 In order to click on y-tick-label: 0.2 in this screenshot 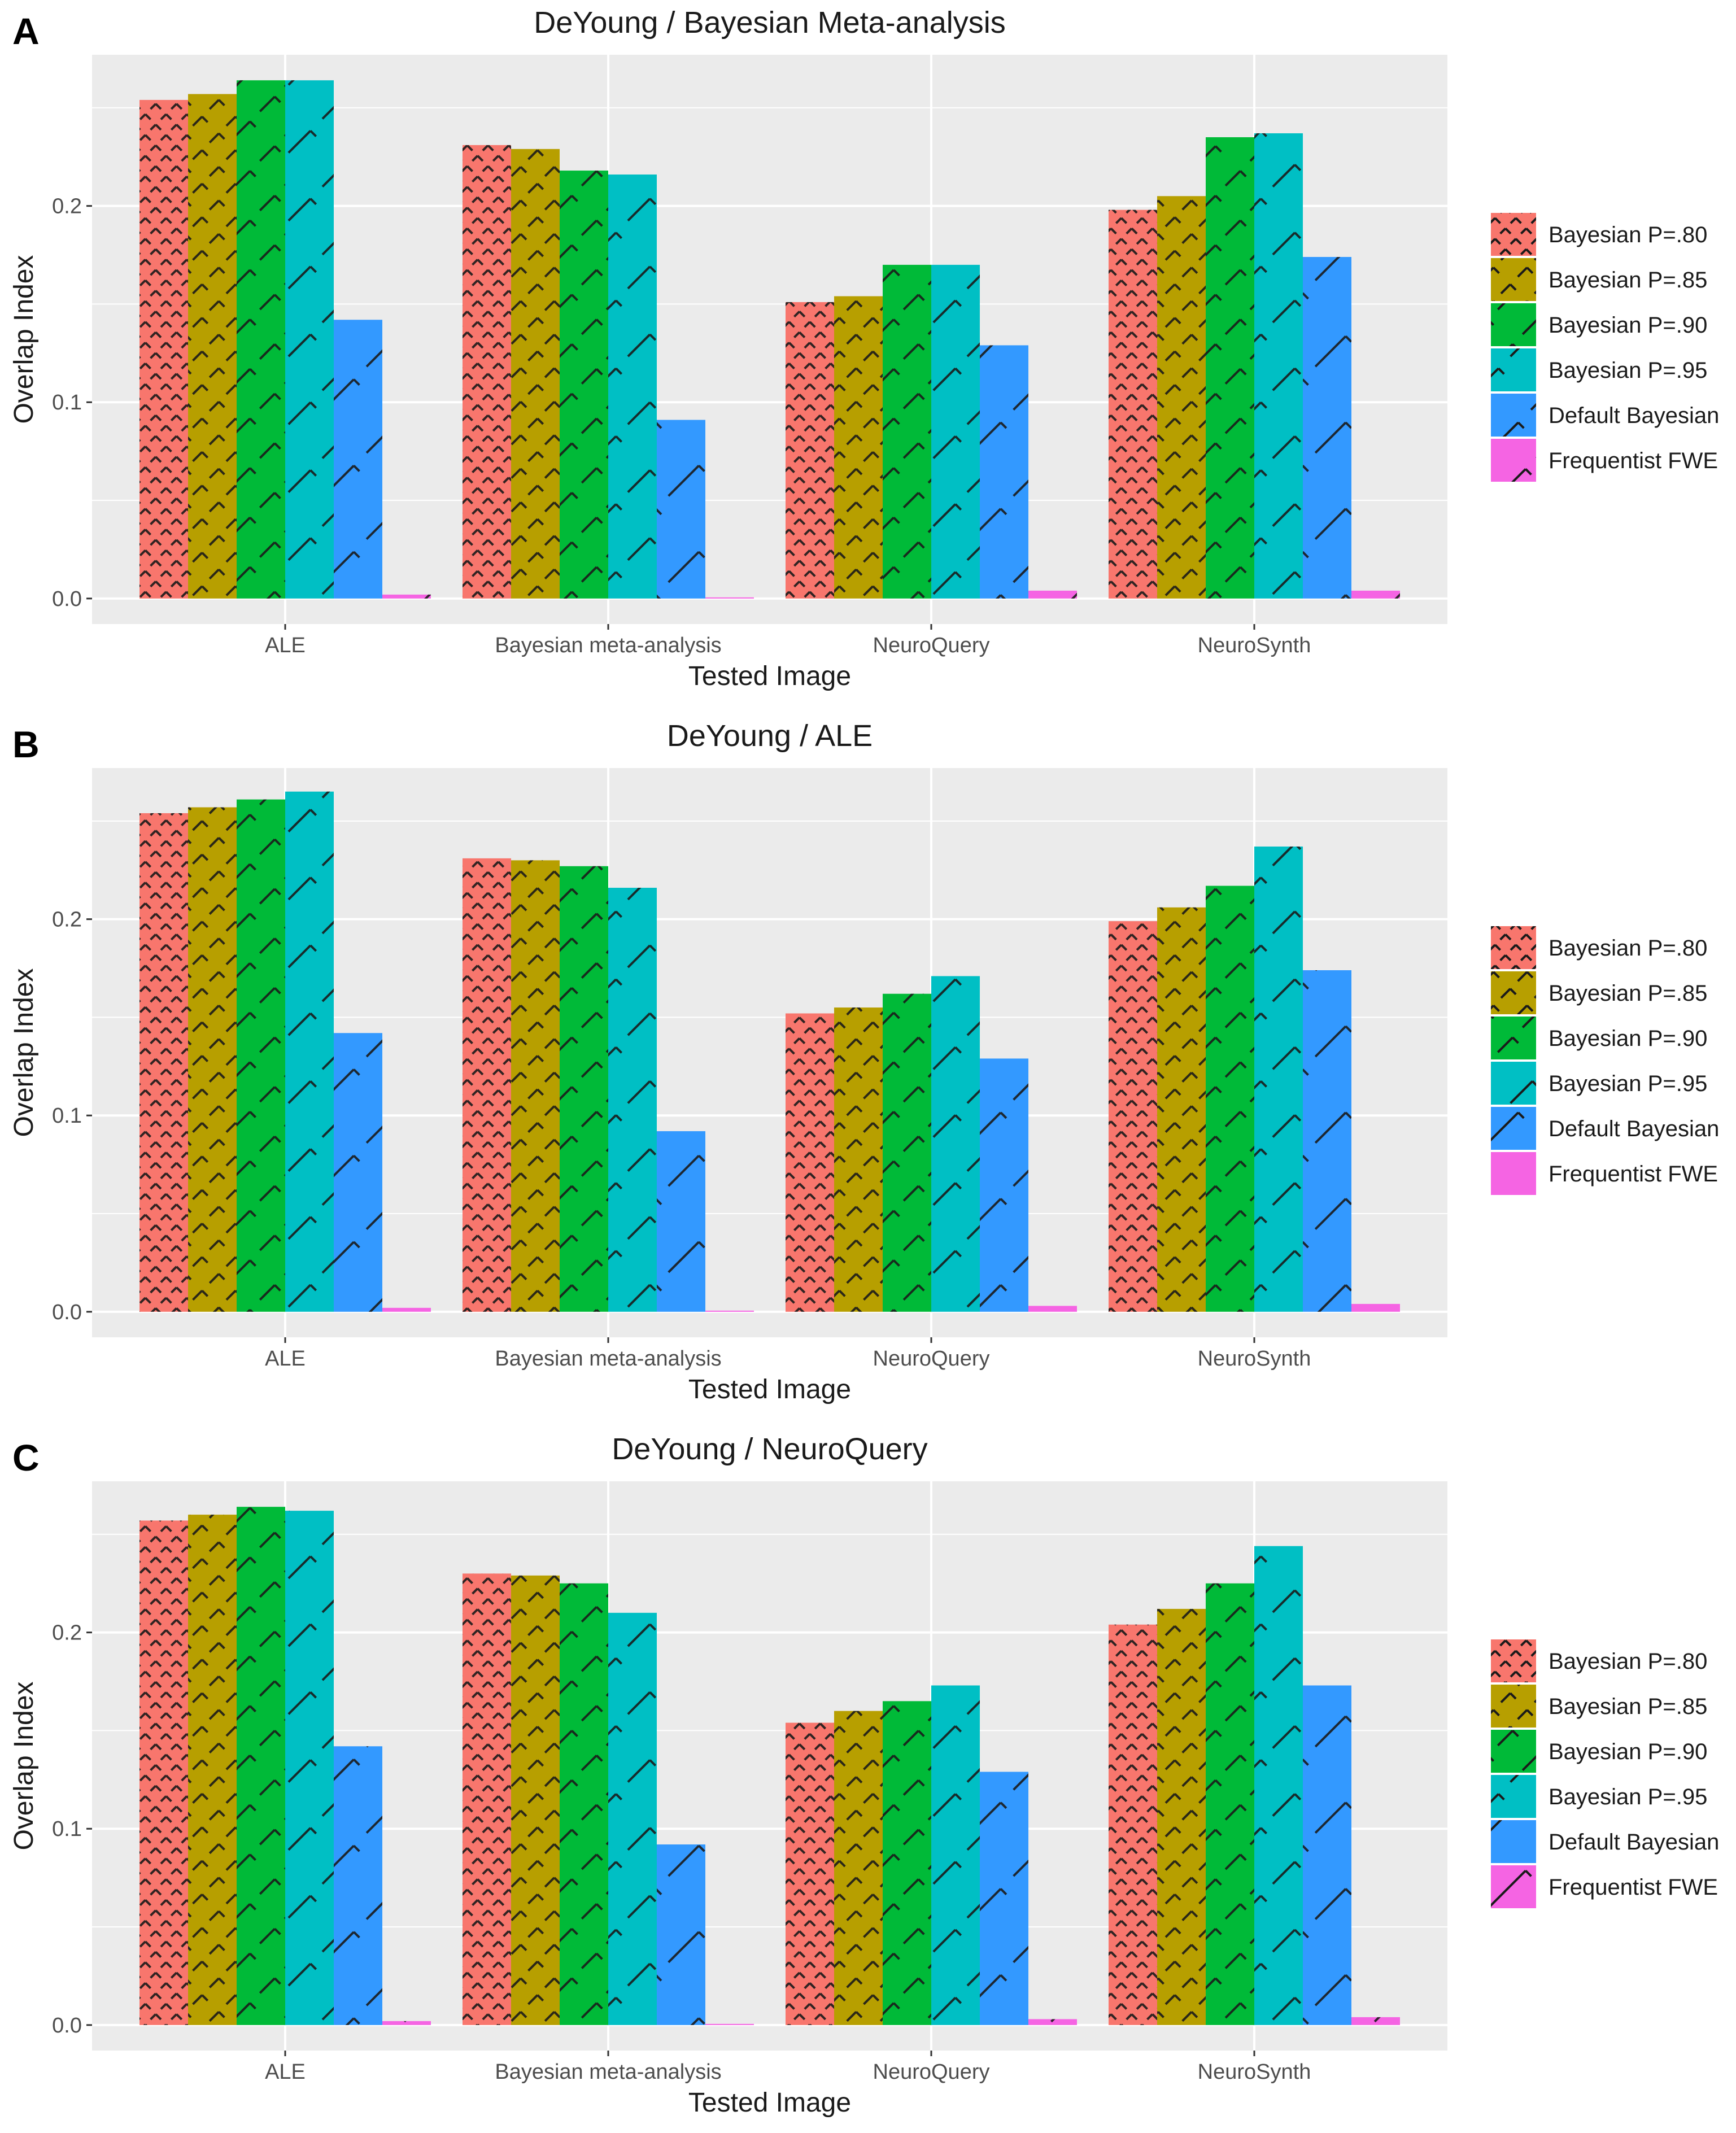, I will do `click(67, 920)`.